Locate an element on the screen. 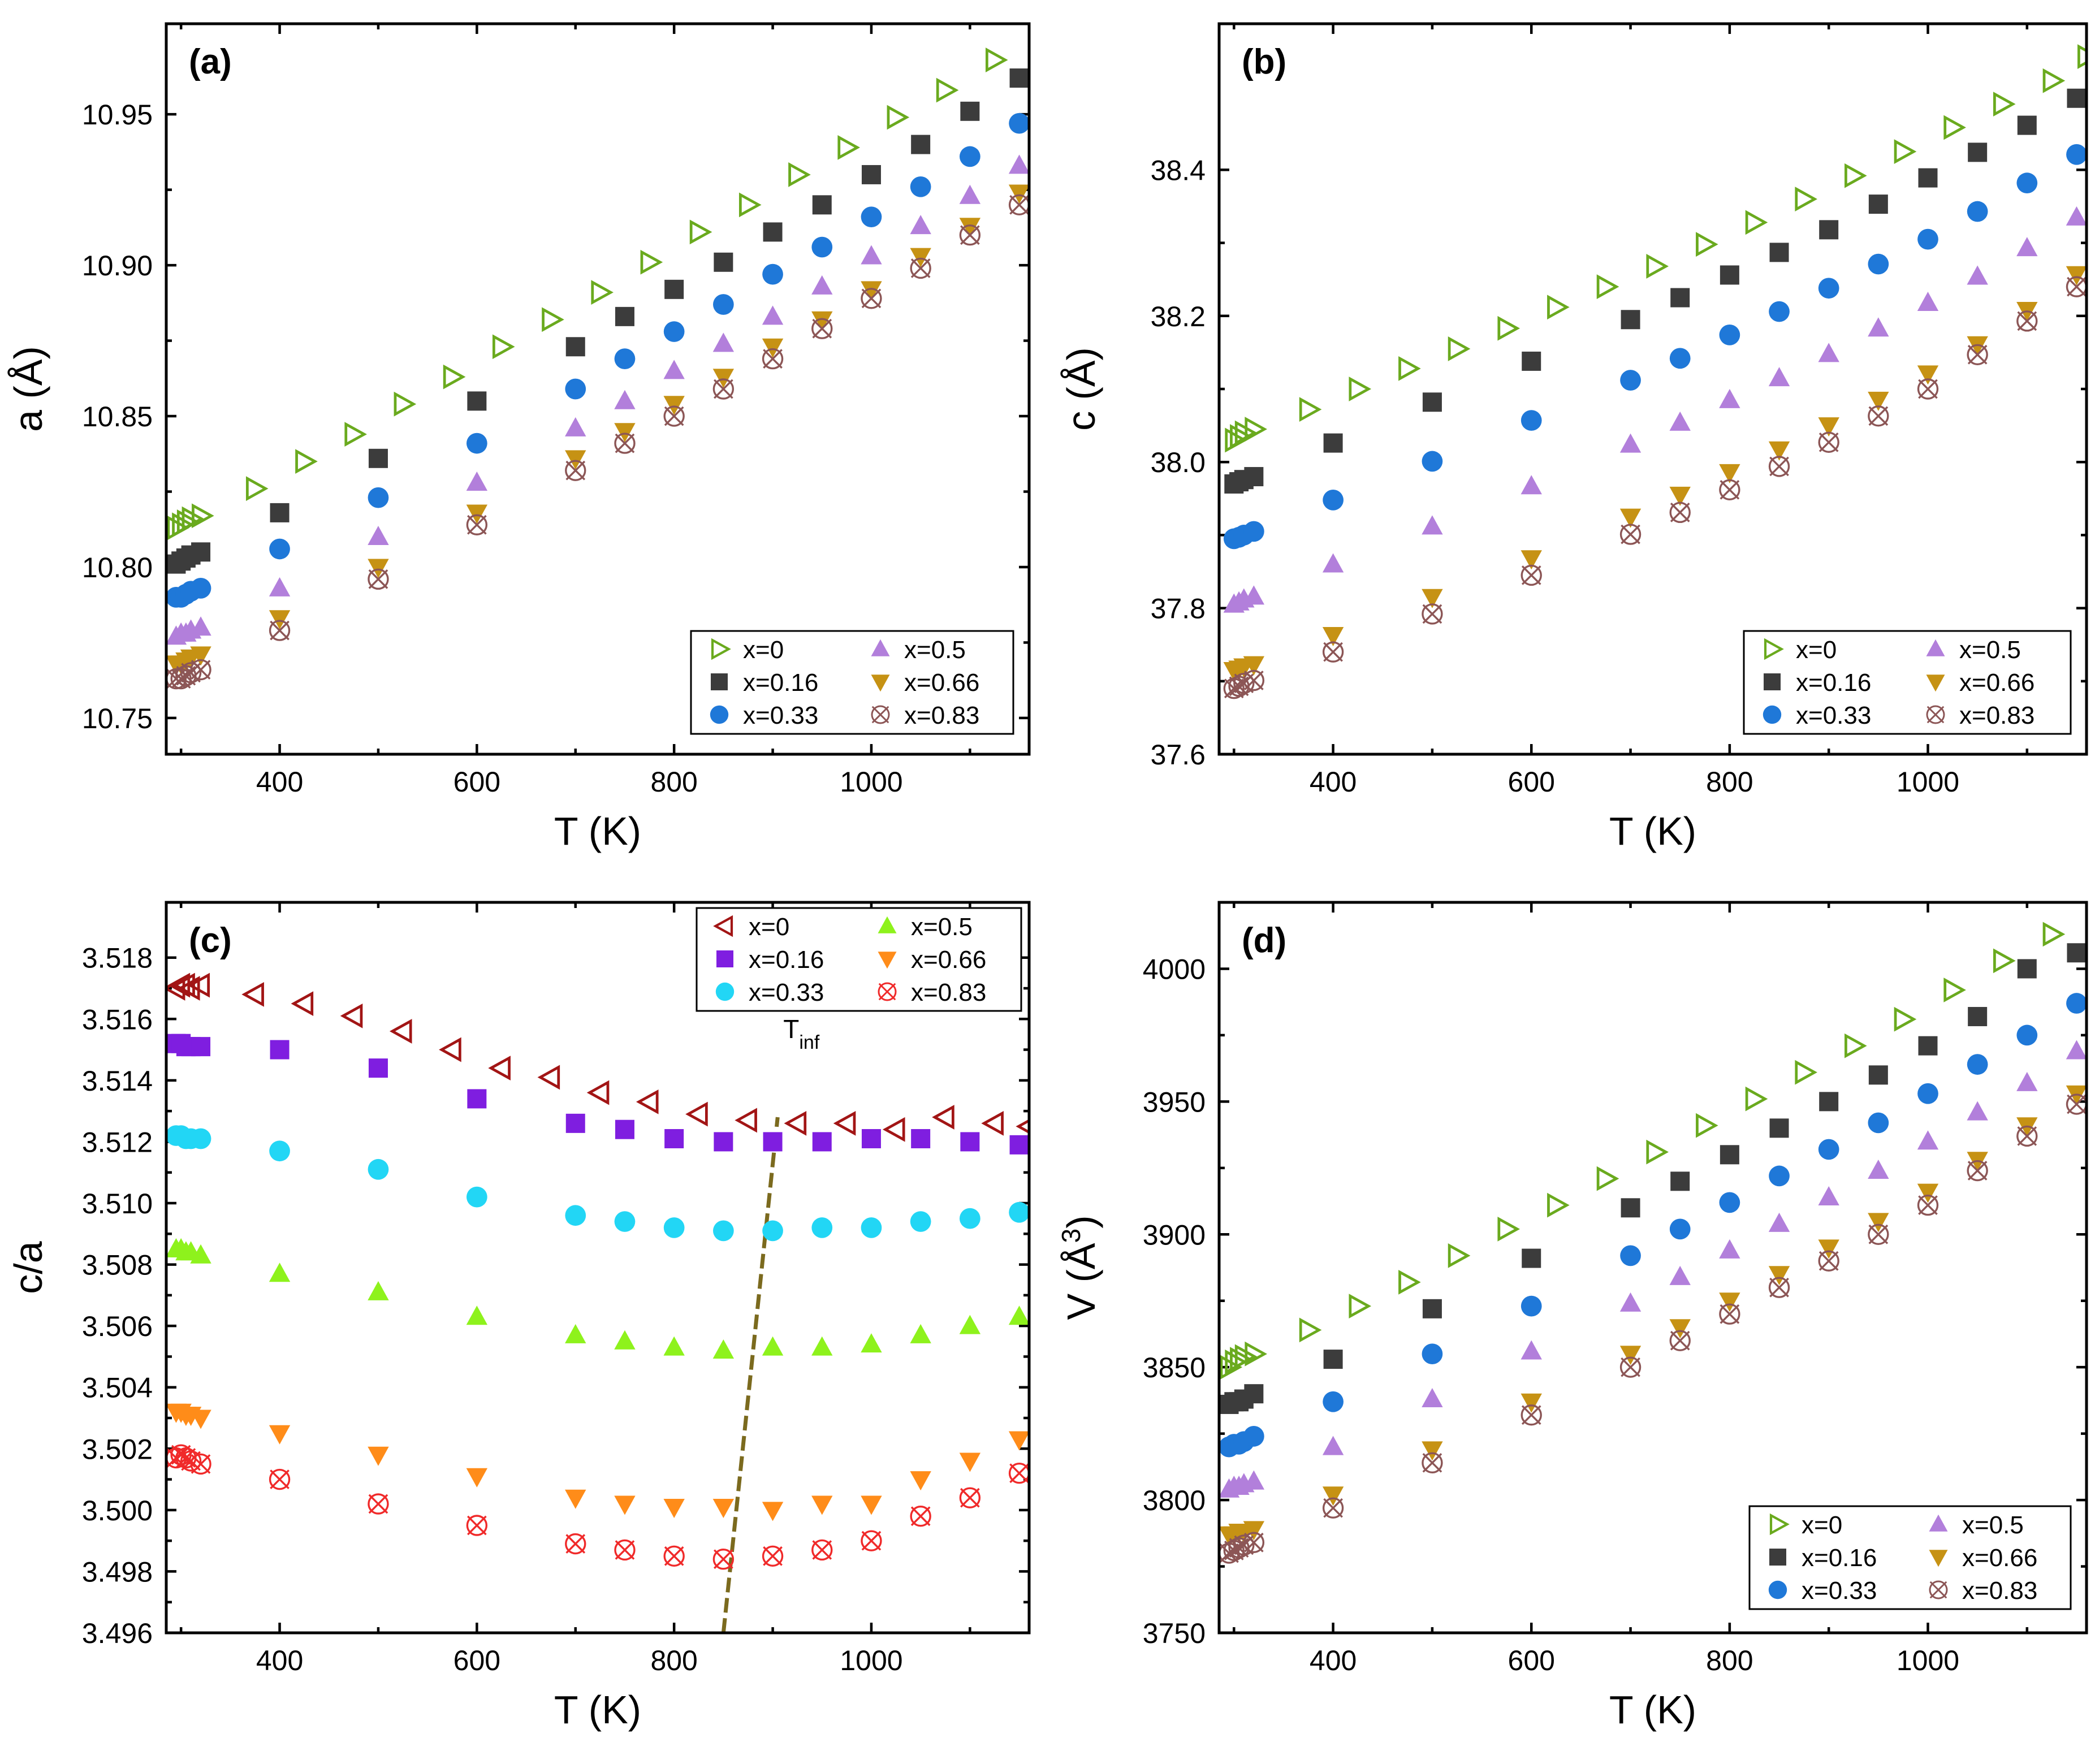 The height and width of the screenshot is (1764, 2095). legend: x=0 x=0.5 x=0.16 x=0.66 x=0.33 x=0.83 is located at coordinates (1907, 682).